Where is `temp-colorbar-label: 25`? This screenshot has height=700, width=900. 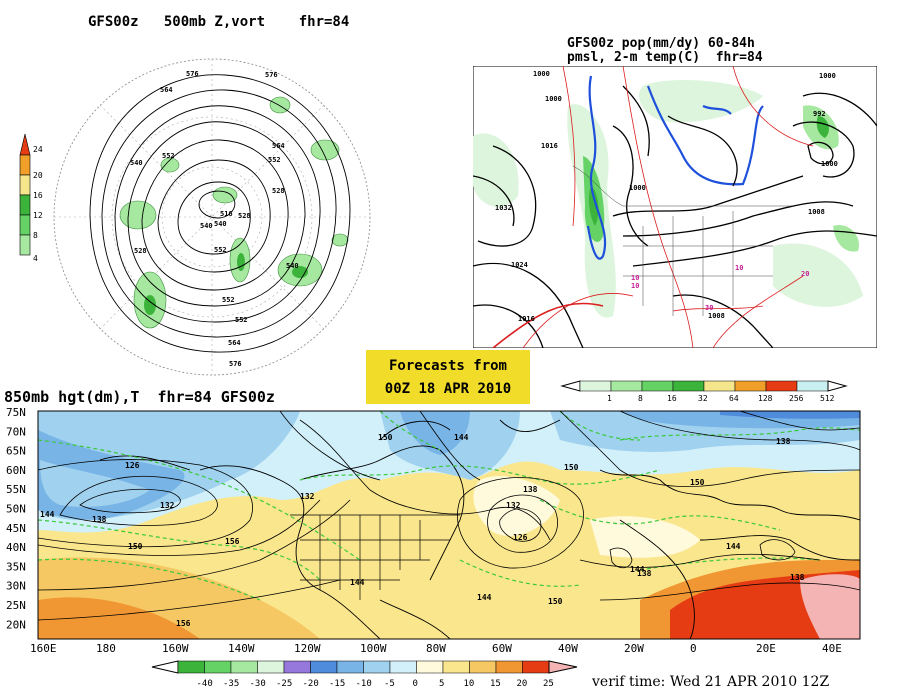
temp-colorbar-label: 25 is located at coordinates (548, 684).